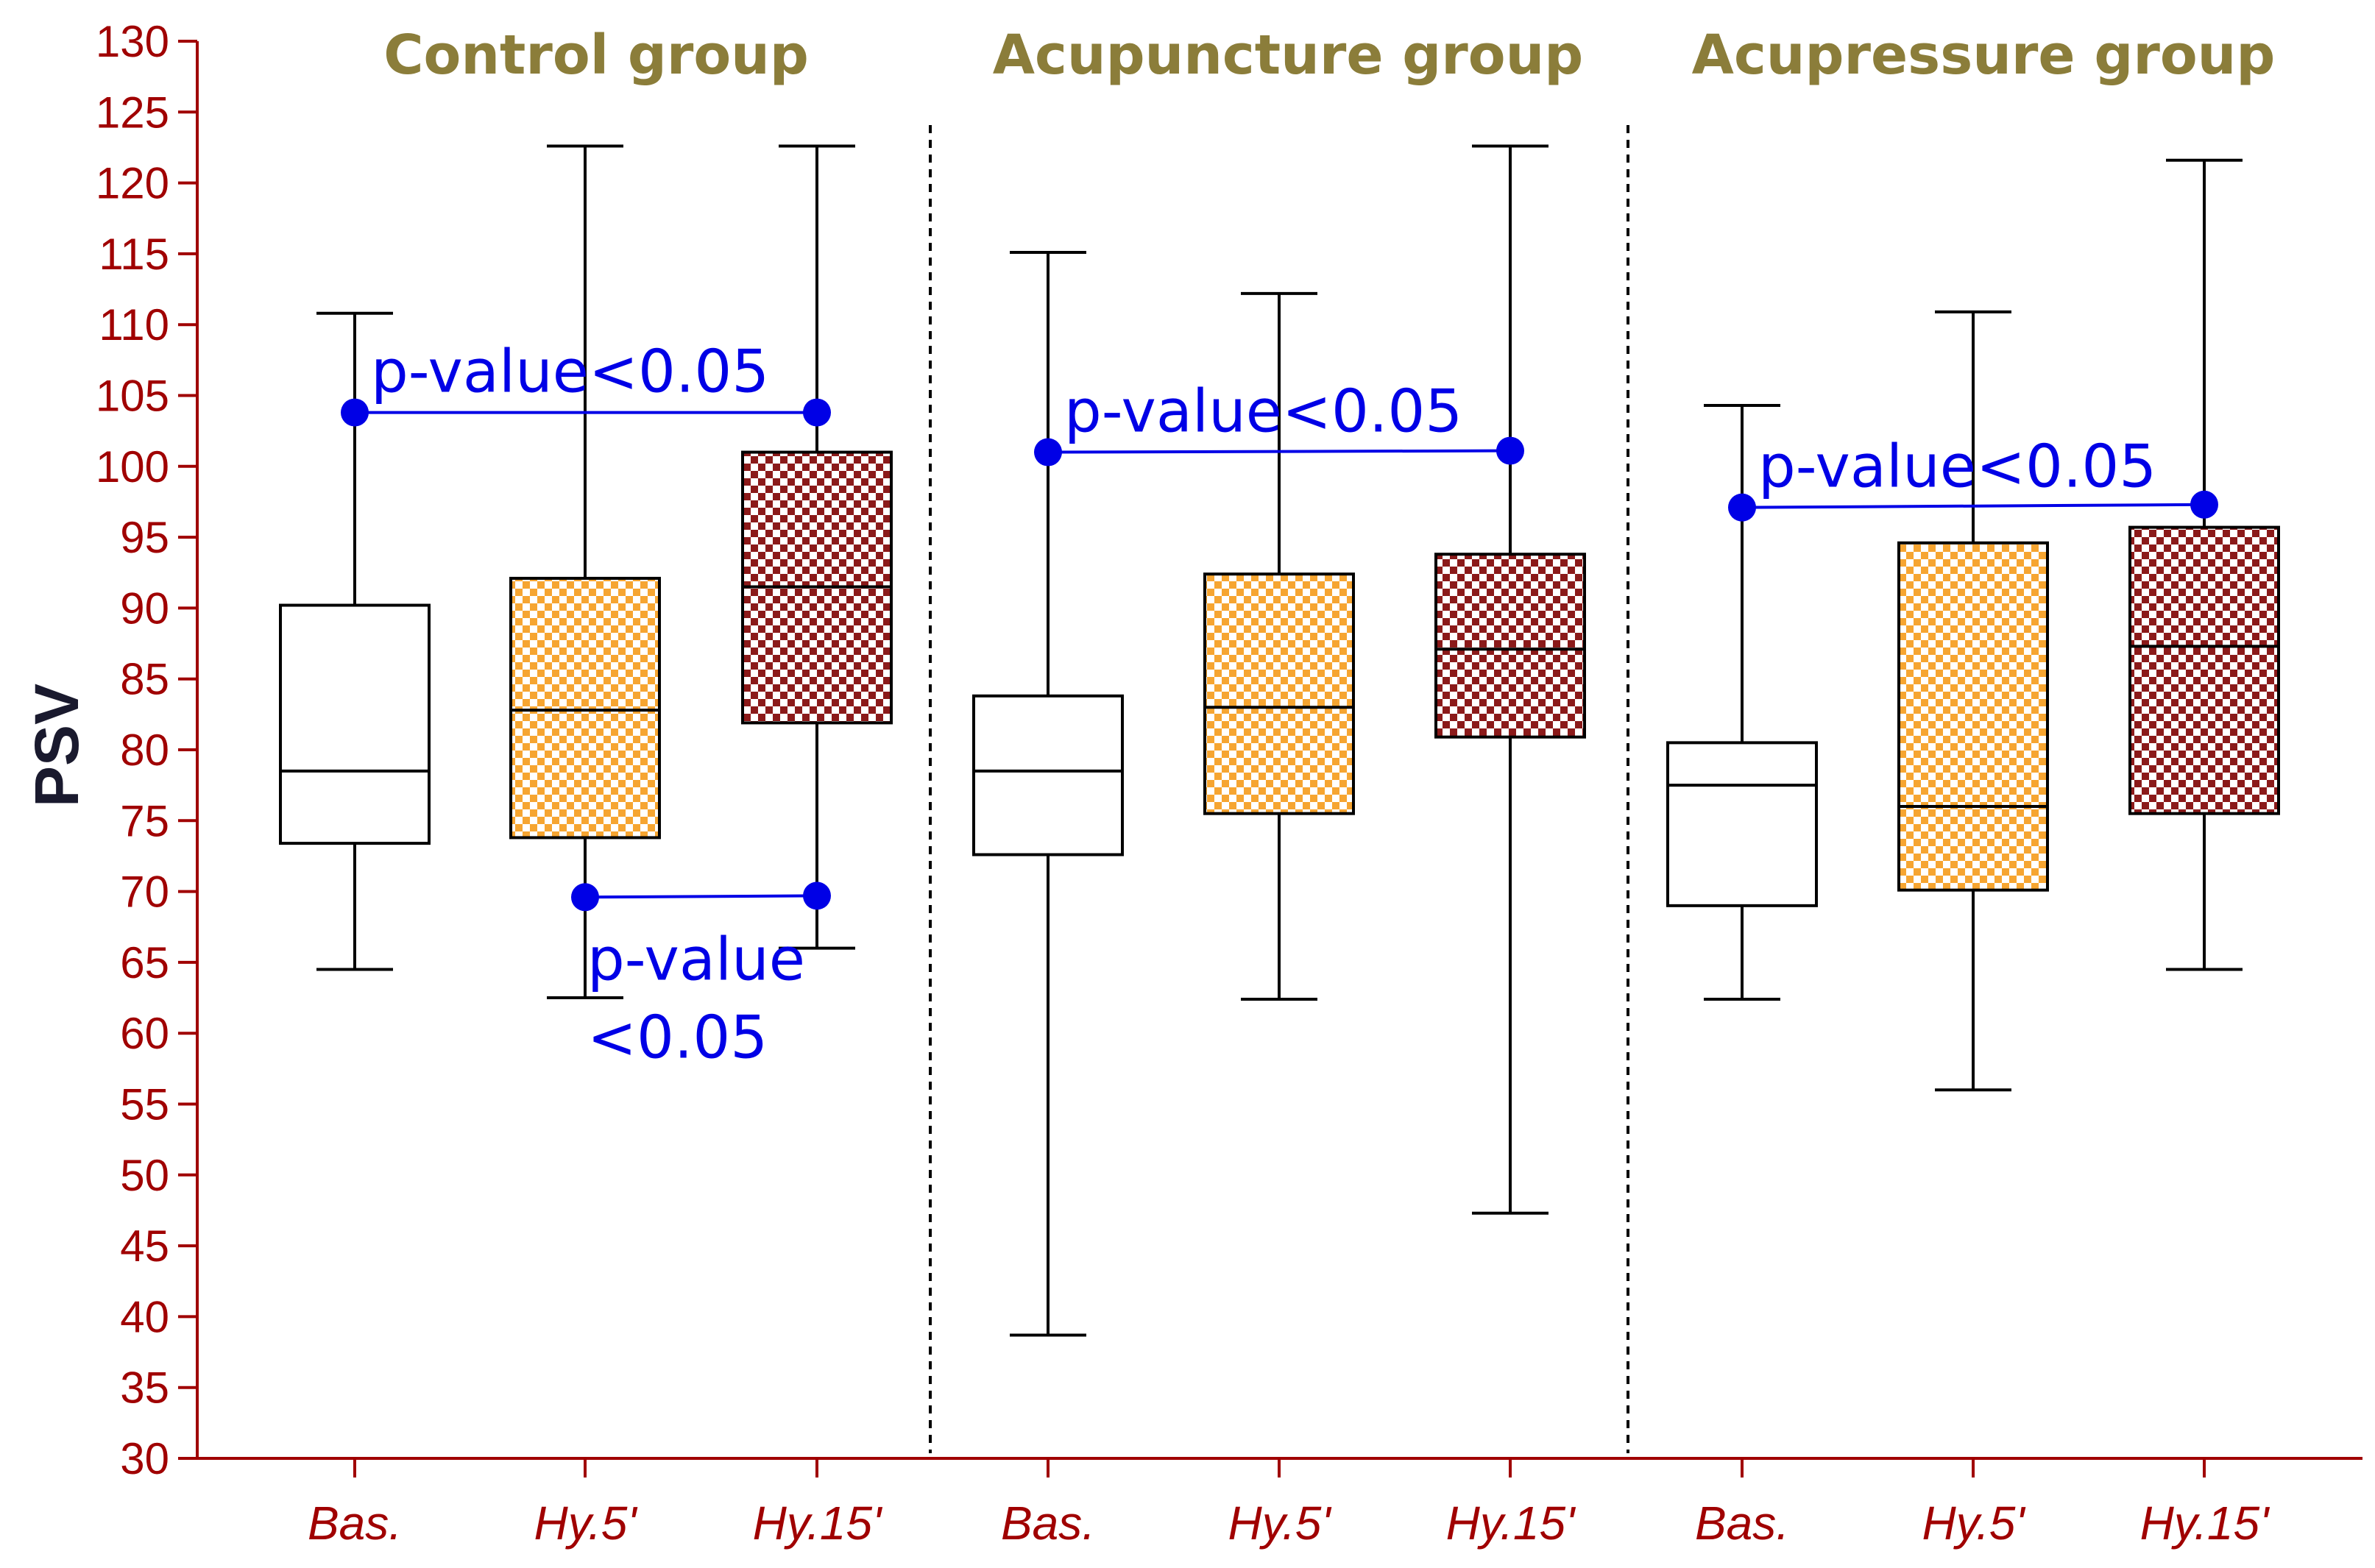 This screenshot has height=1568, width=2375. I want to click on pvalue-annotation-4: p-value<0.05, so click(1973, 478).